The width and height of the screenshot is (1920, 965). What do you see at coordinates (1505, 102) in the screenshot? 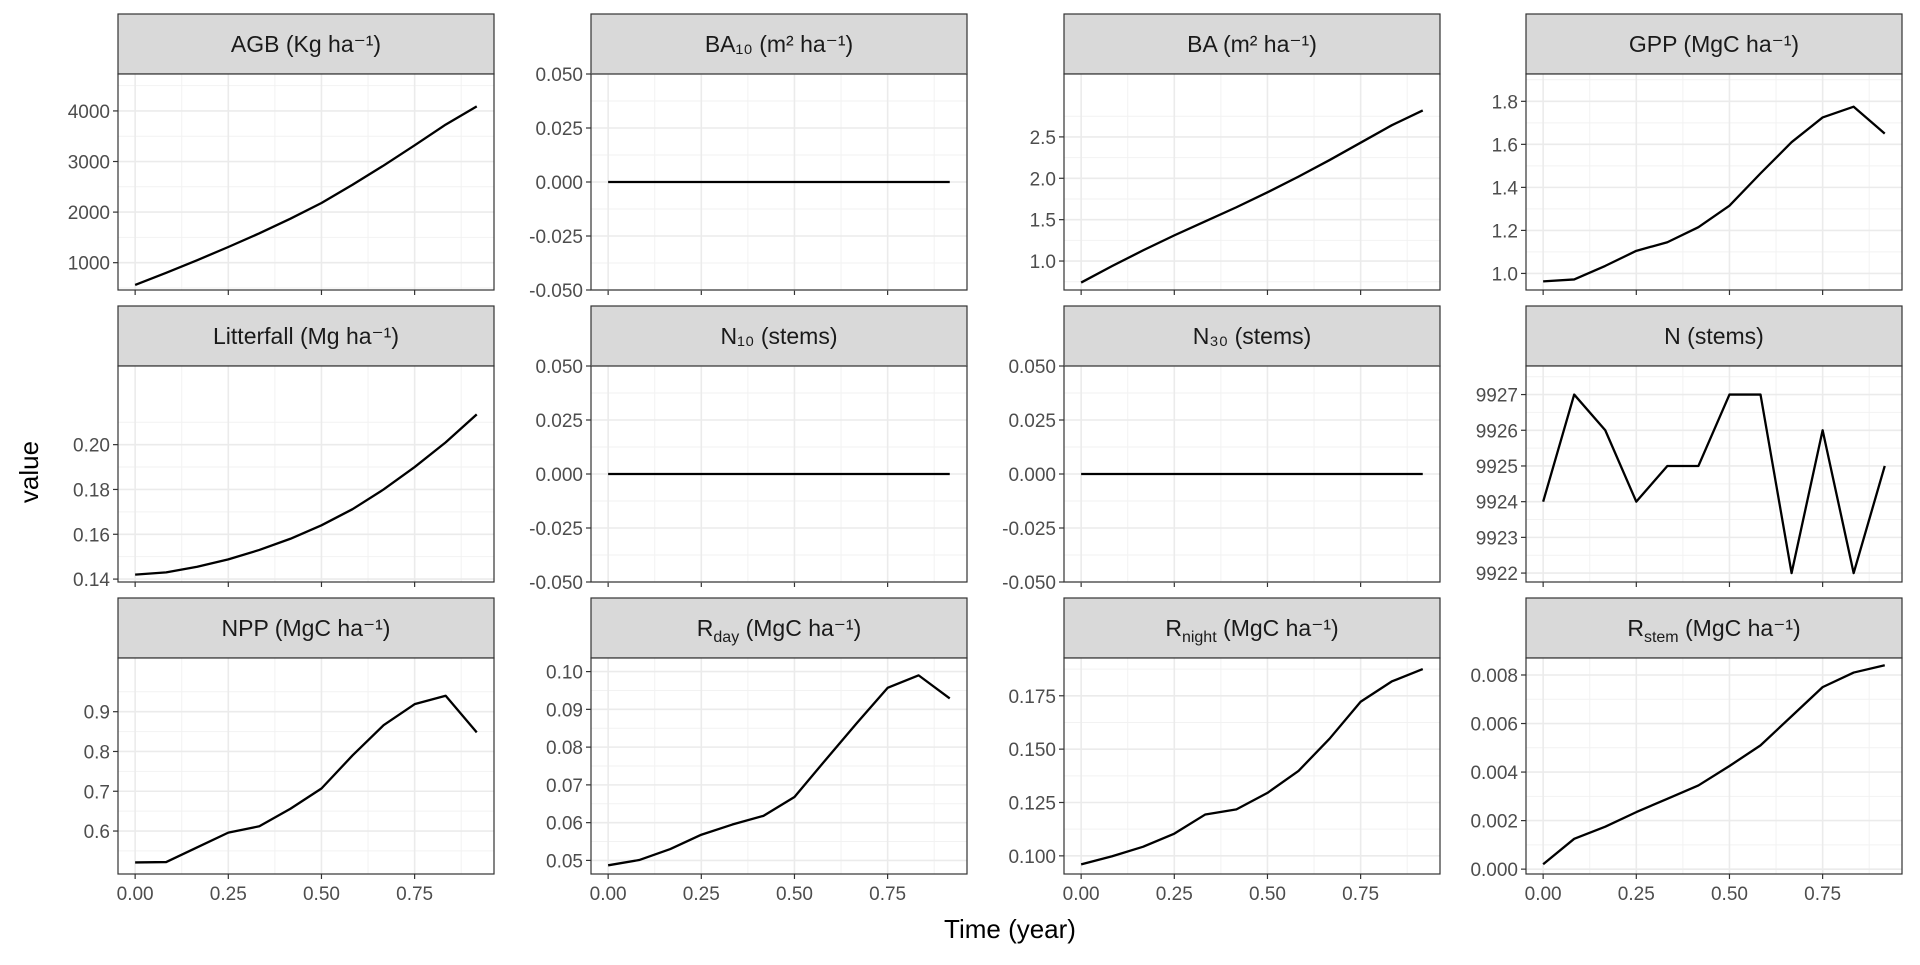
I see `y-tick-label: 1.8` at bounding box center [1505, 102].